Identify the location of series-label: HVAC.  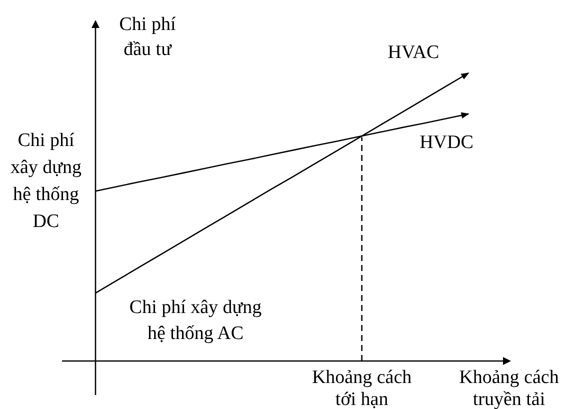
(414, 52).